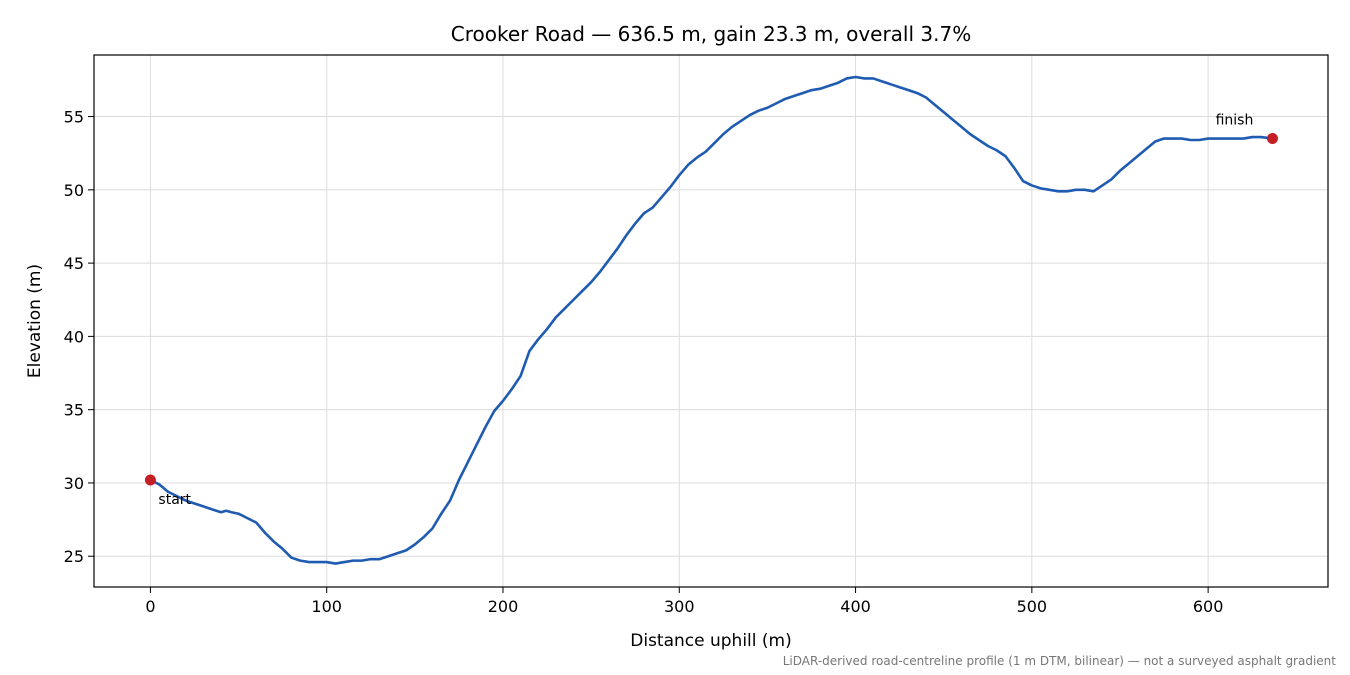 This screenshot has height=675, width=1350. I want to click on y-tick-label: 30, so click(74, 483).